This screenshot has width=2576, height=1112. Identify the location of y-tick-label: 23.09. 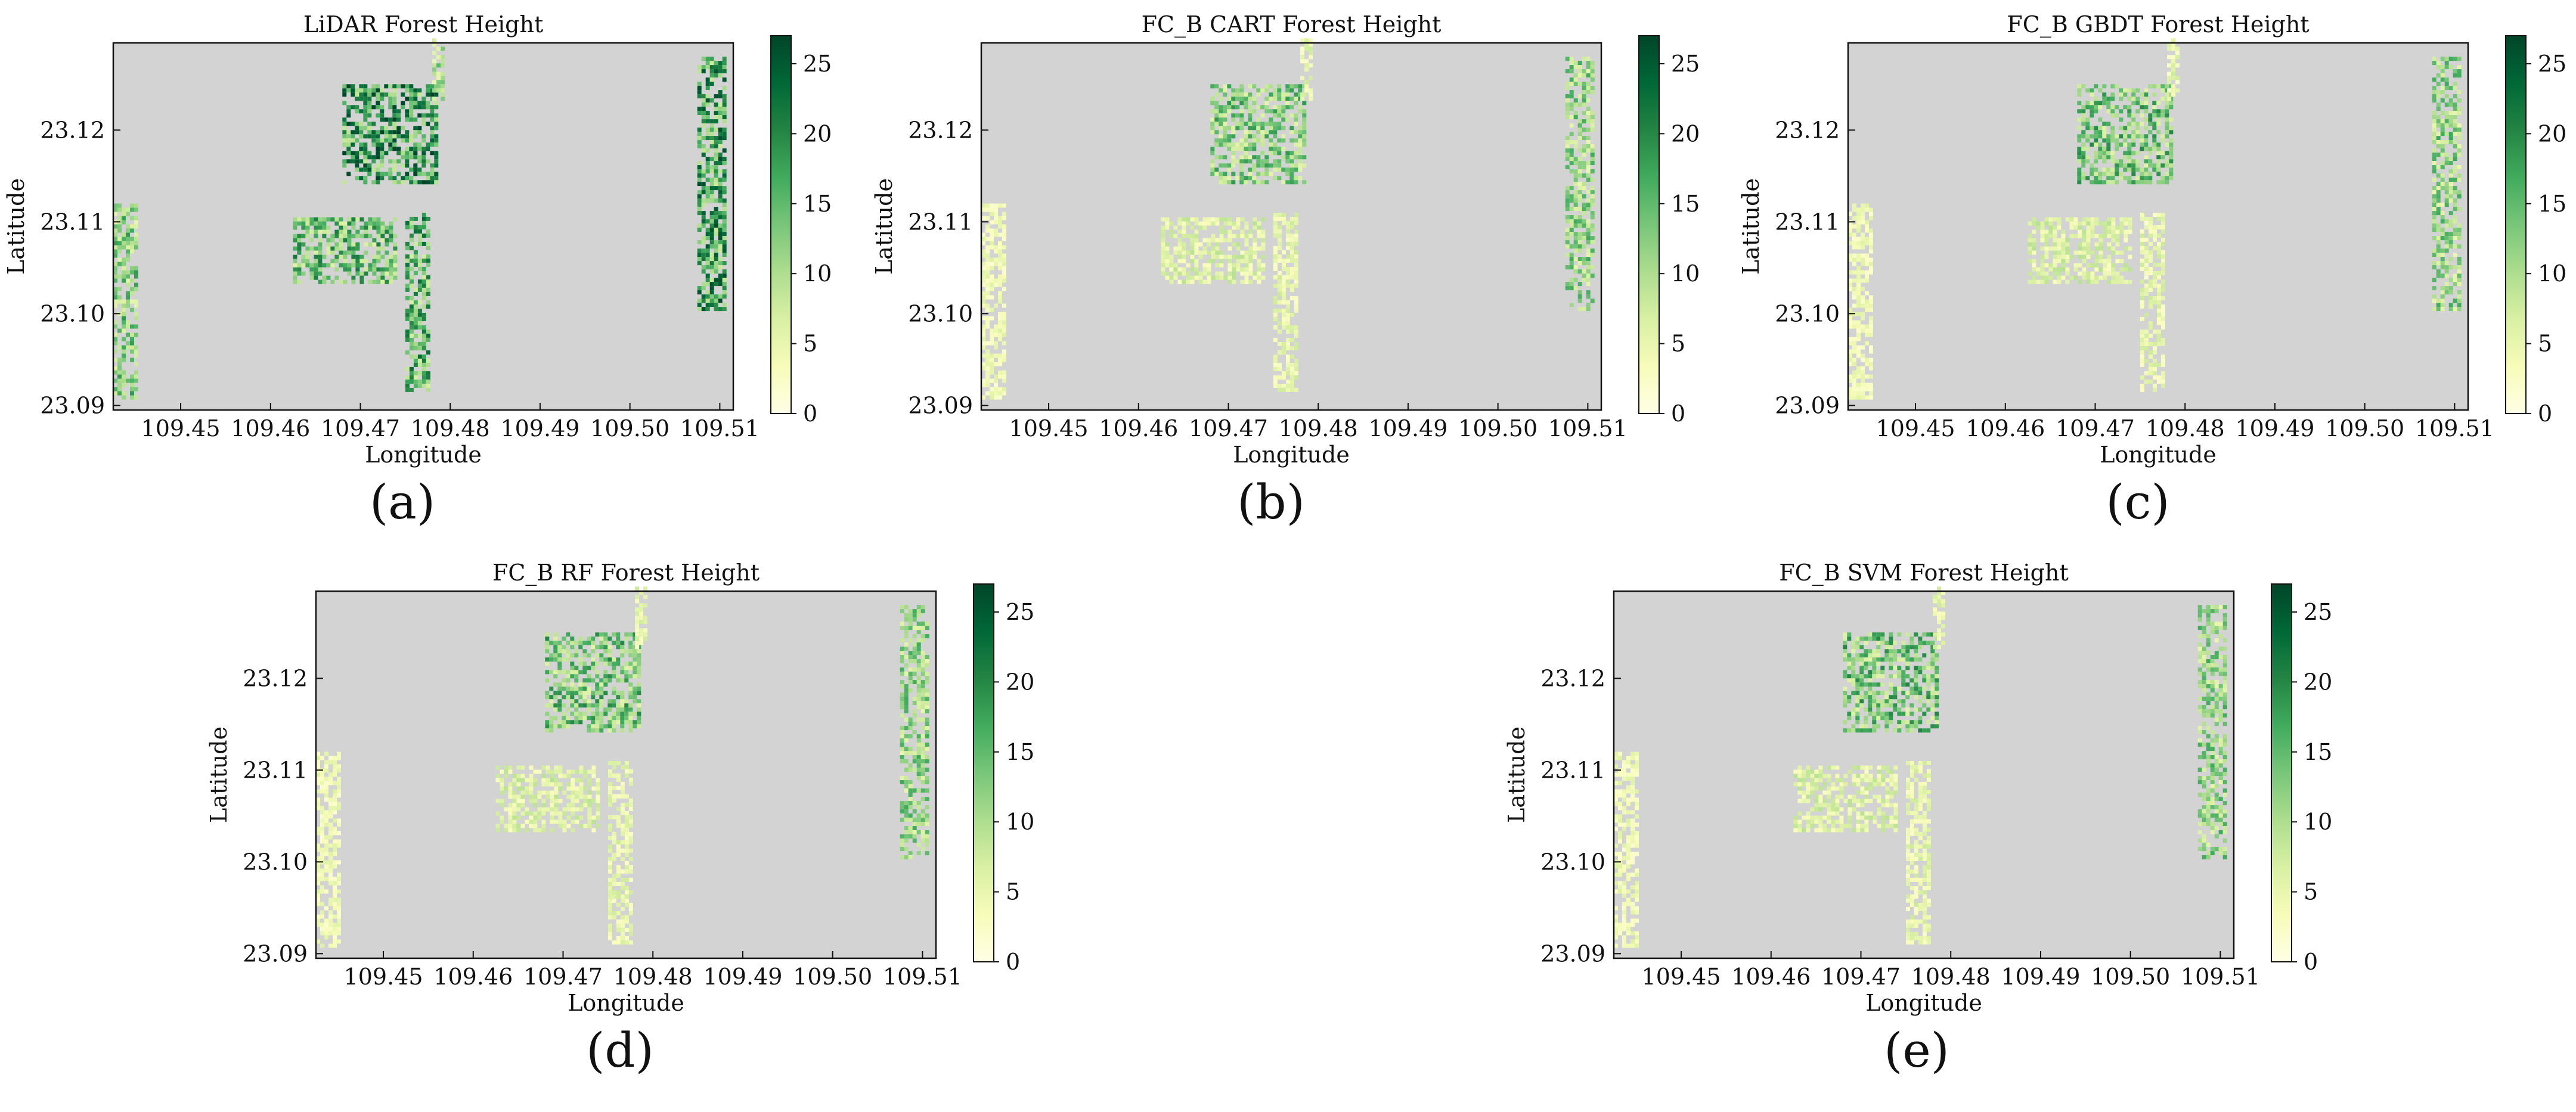
(1807, 405).